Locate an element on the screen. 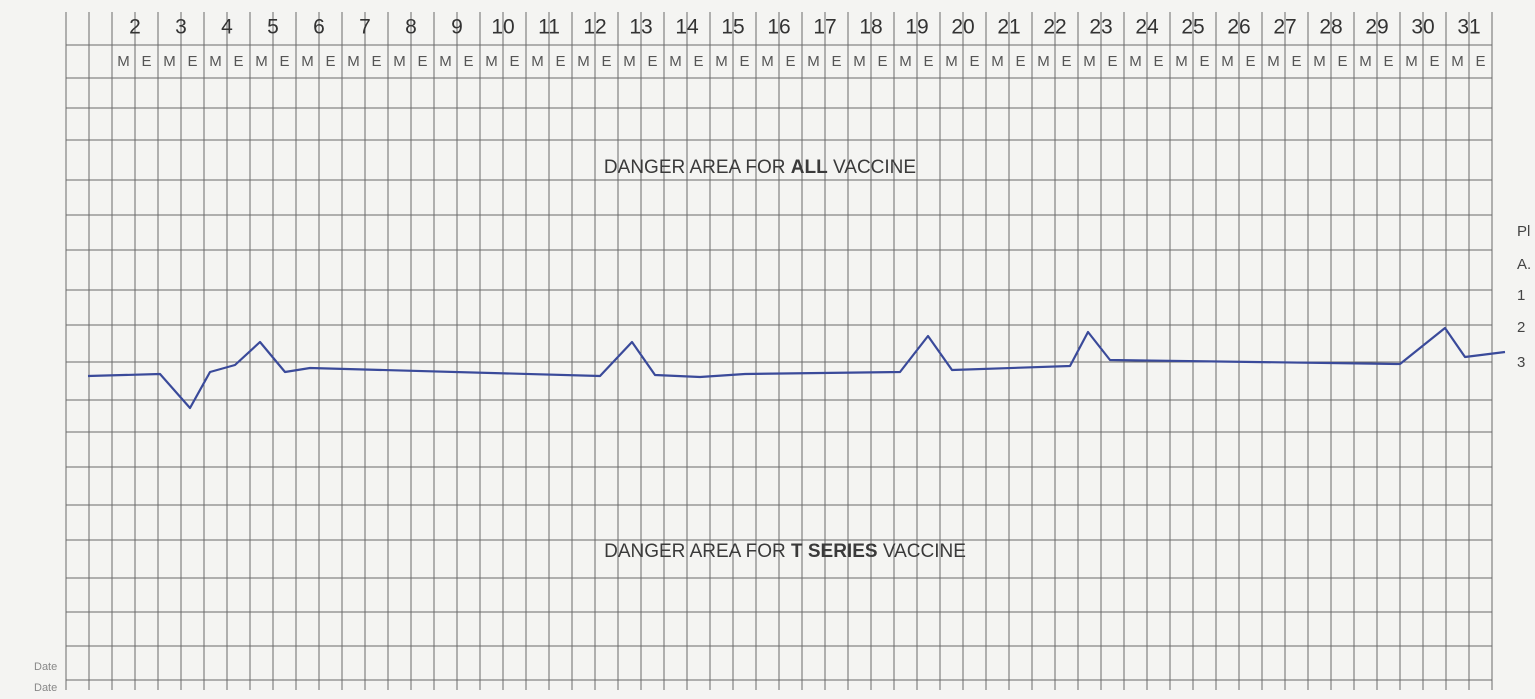  danger-area-t-series: DANGER AREA FOR T SERIES VACCINE is located at coordinates (785, 551).